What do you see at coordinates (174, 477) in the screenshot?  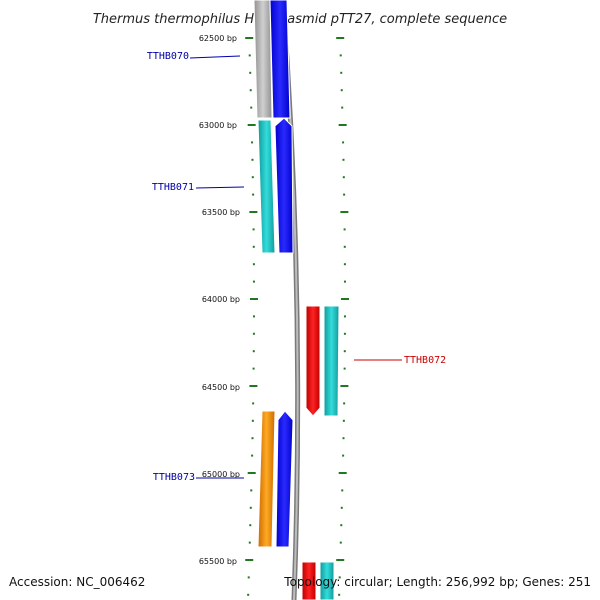 I see `gene-label: TTHB073` at bounding box center [174, 477].